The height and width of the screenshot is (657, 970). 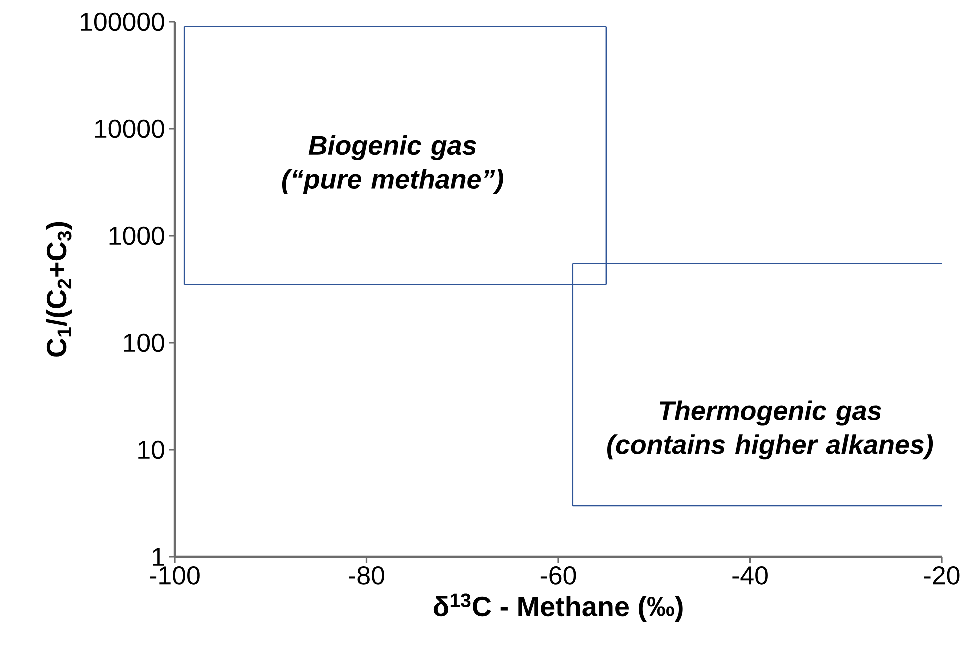 What do you see at coordinates (151, 450) in the screenshot?
I see `y-tick-label: 10` at bounding box center [151, 450].